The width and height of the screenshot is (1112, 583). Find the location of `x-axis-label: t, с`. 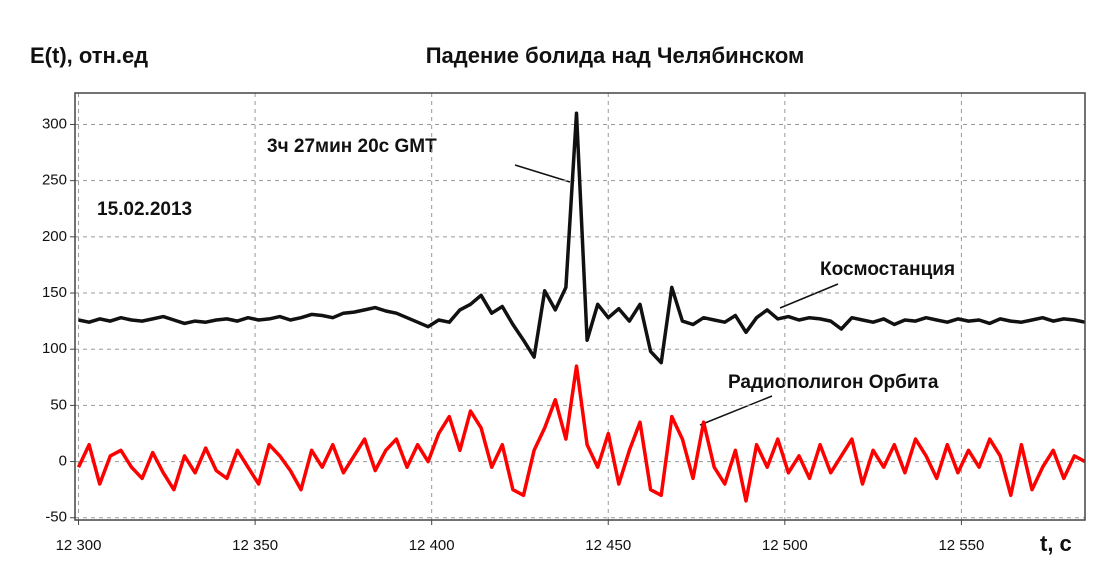

x-axis-label: t, с is located at coordinates (1056, 543).